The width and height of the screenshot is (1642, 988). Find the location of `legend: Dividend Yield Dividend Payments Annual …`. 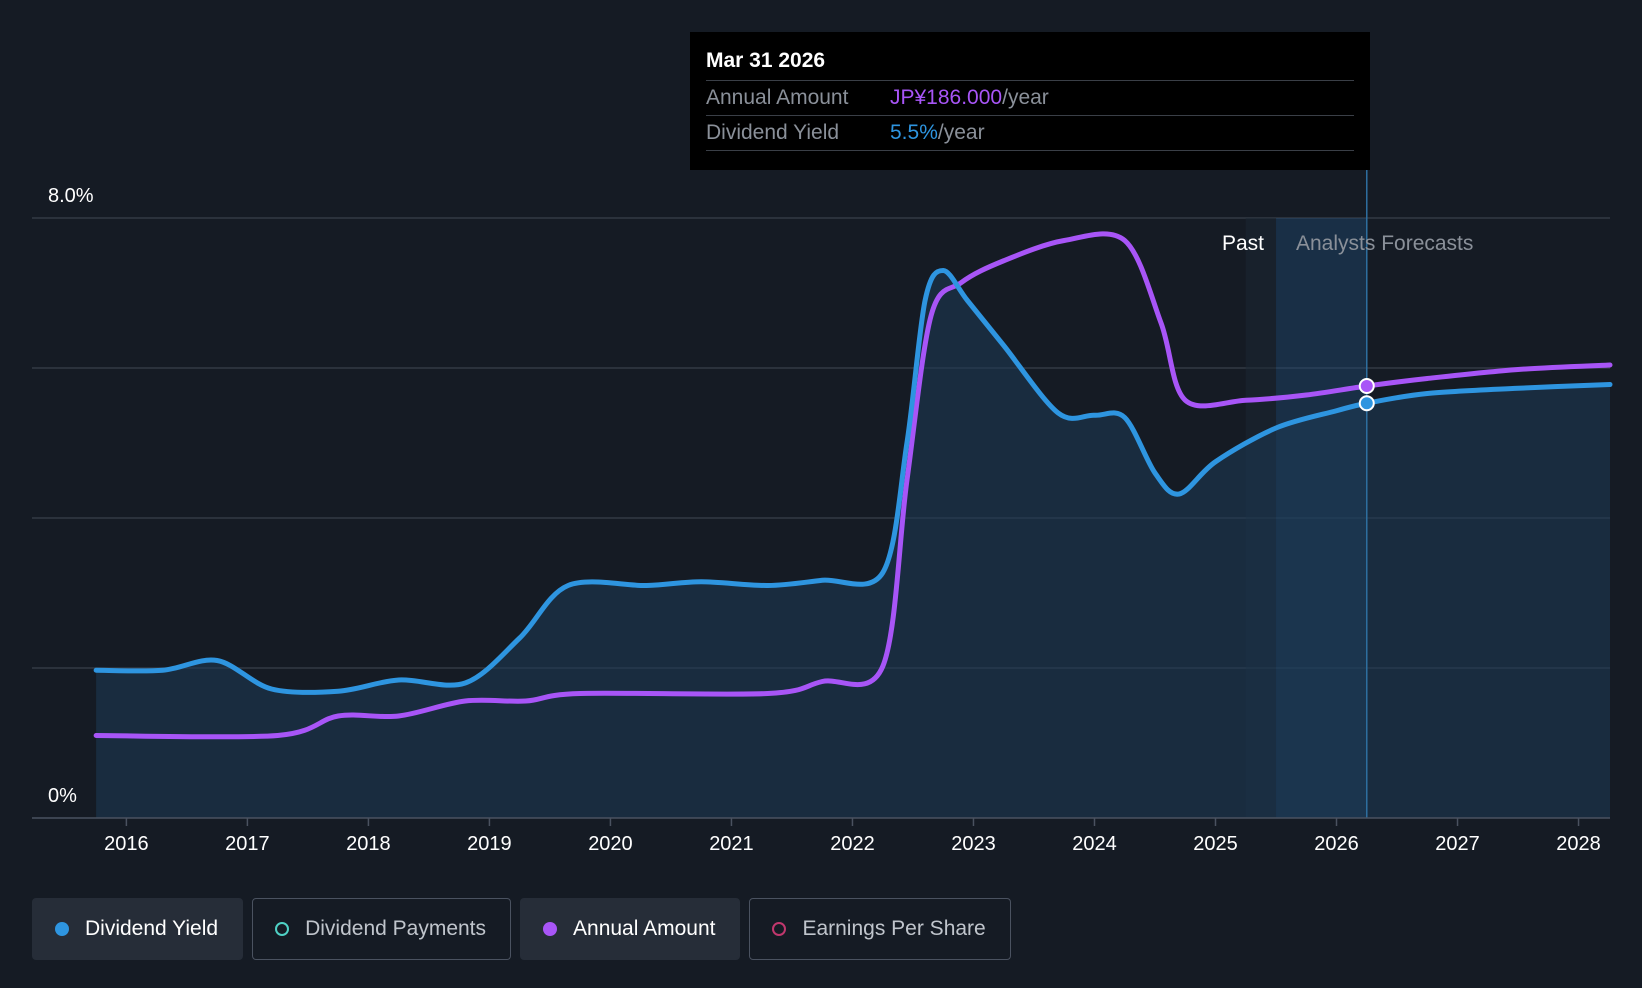

legend: Dividend Yield Dividend Payments Annual … is located at coordinates (521, 929).